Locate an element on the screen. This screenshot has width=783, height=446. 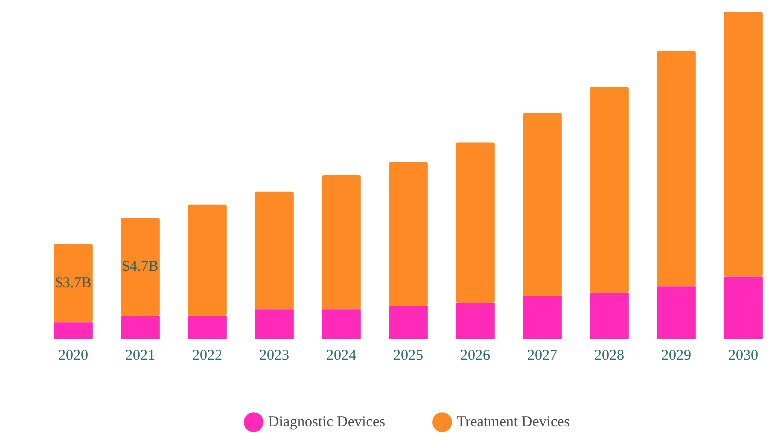
x-tick-label: 2023 is located at coordinates (275, 356).